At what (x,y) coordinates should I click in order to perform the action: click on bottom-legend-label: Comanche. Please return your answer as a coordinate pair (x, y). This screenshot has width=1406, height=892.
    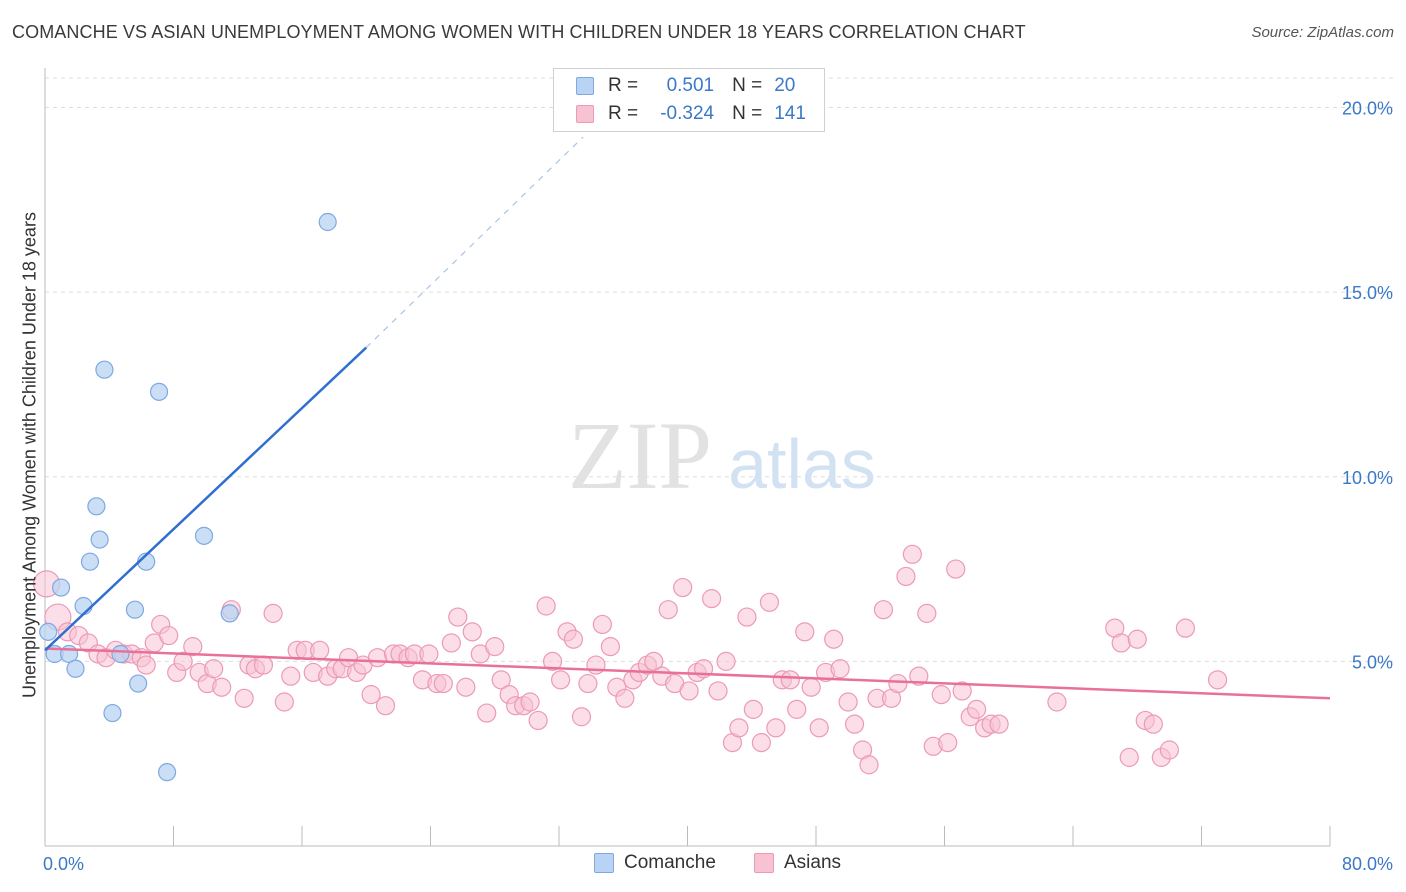
    Looking at the image, I should click on (670, 862).